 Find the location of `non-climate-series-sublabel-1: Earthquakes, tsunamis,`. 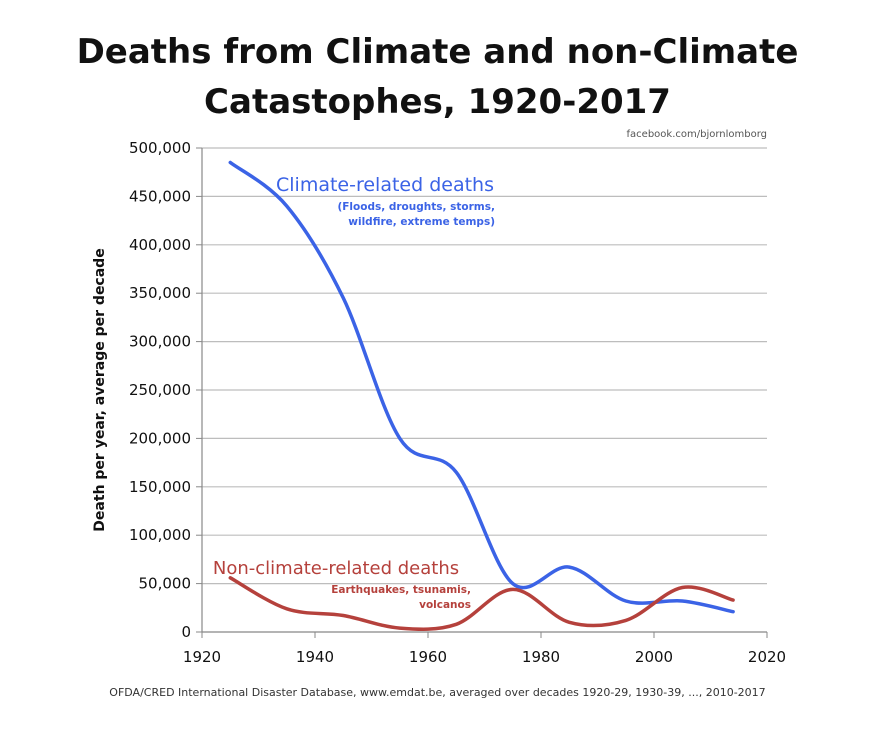

non-climate-series-sublabel-1: Earthquakes, tsunamis, is located at coordinates (401, 590).